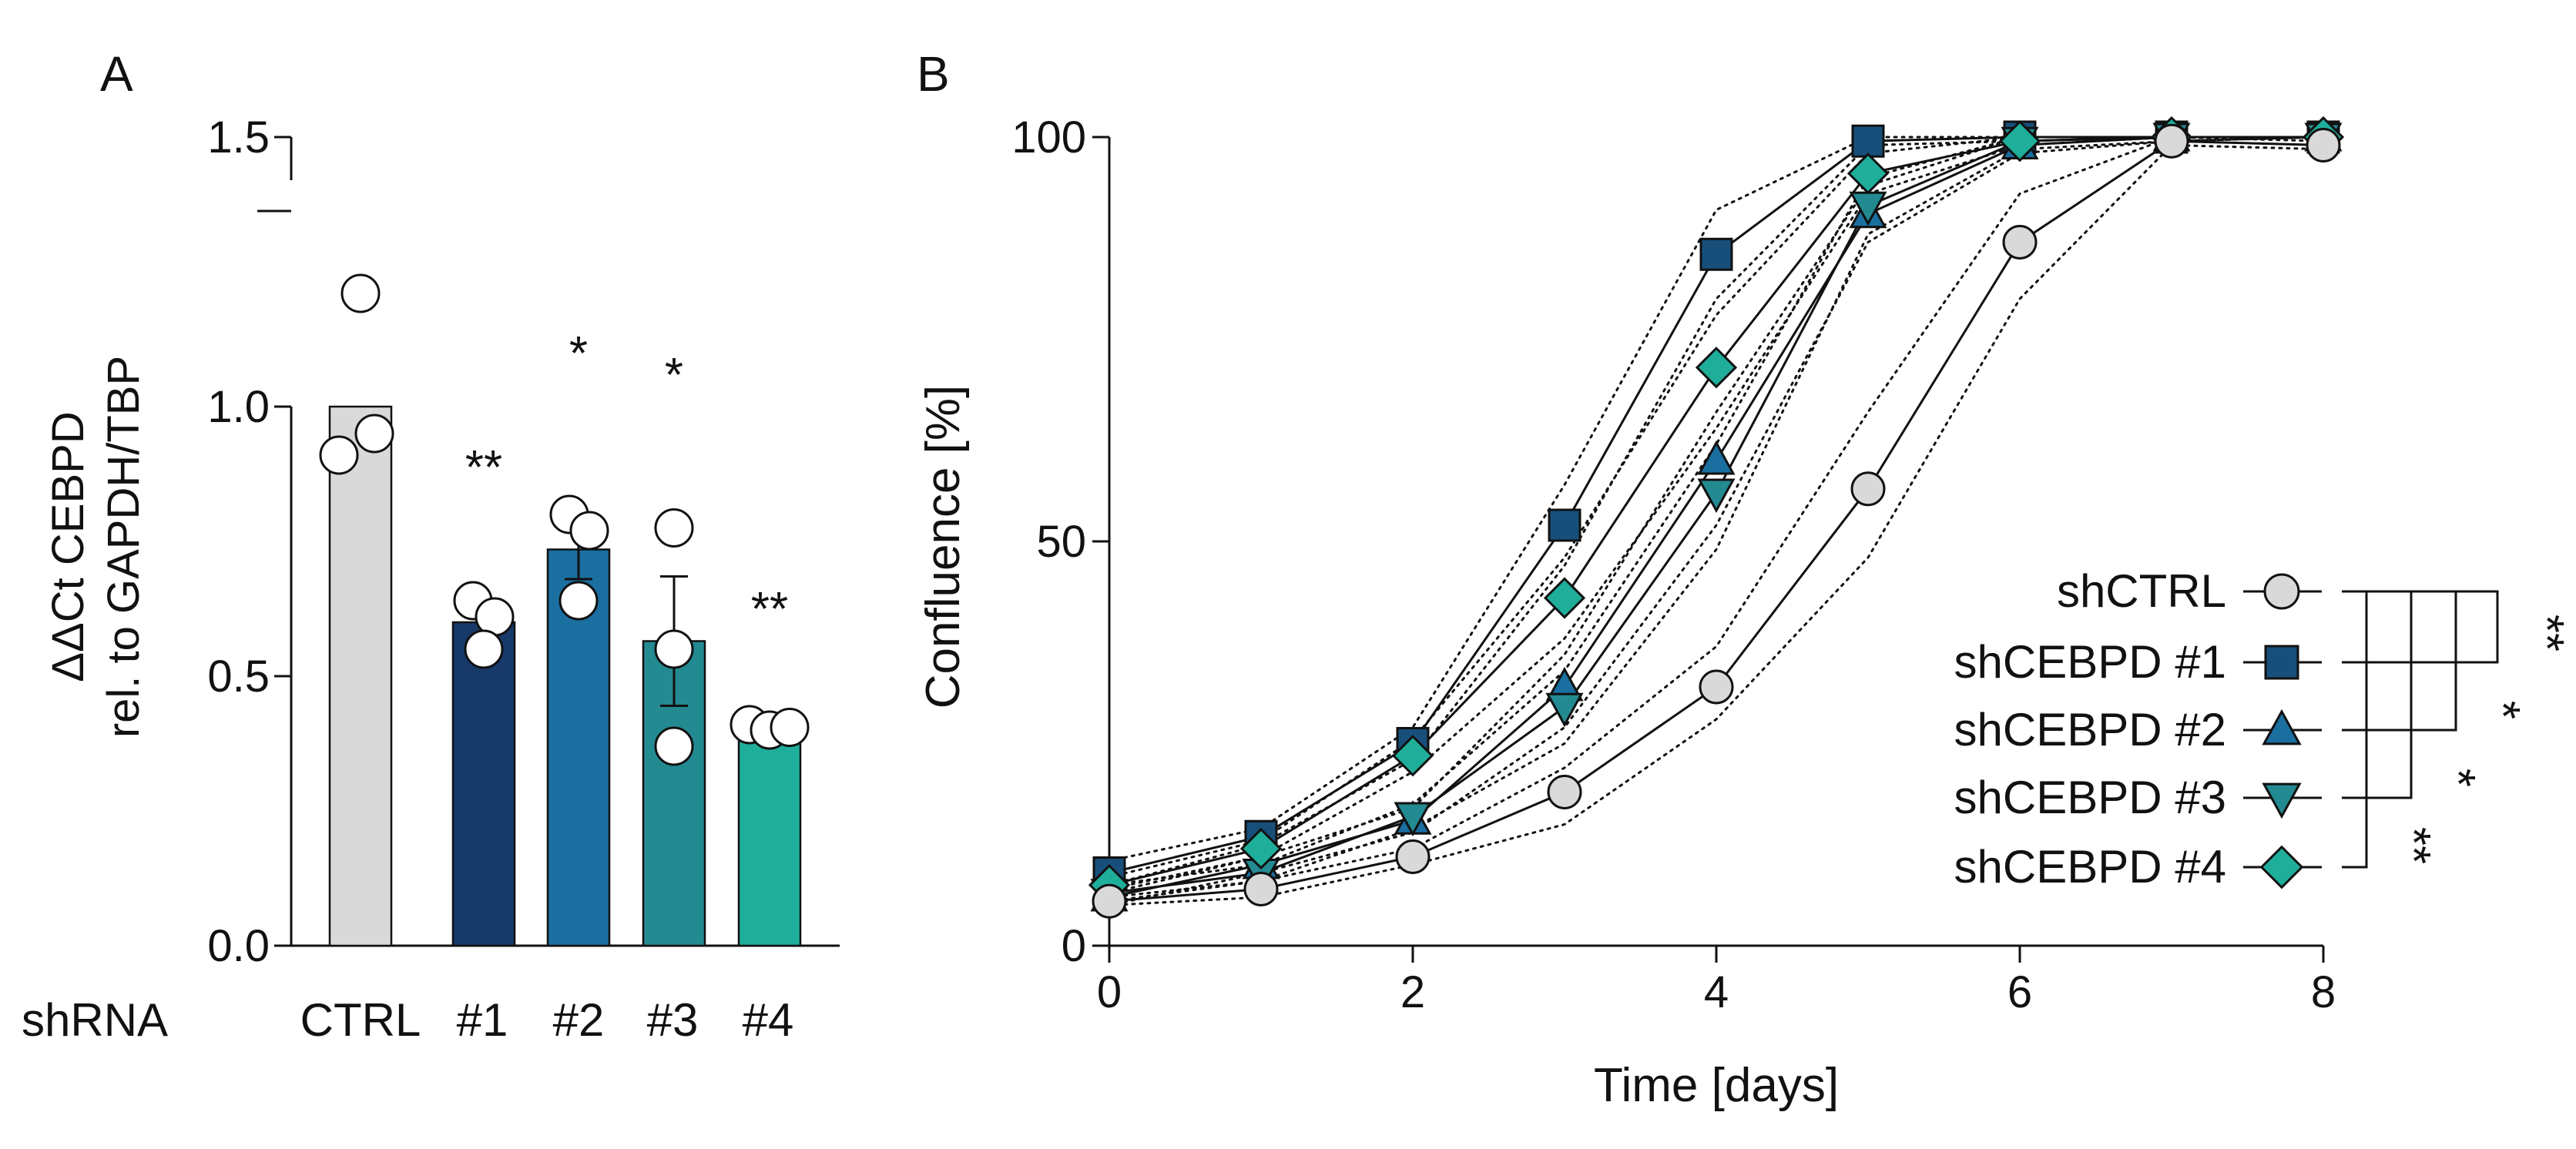  What do you see at coordinates (238, 137) in the screenshot?
I see `y-tick-label: 1.5` at bounding box center [238, 137].